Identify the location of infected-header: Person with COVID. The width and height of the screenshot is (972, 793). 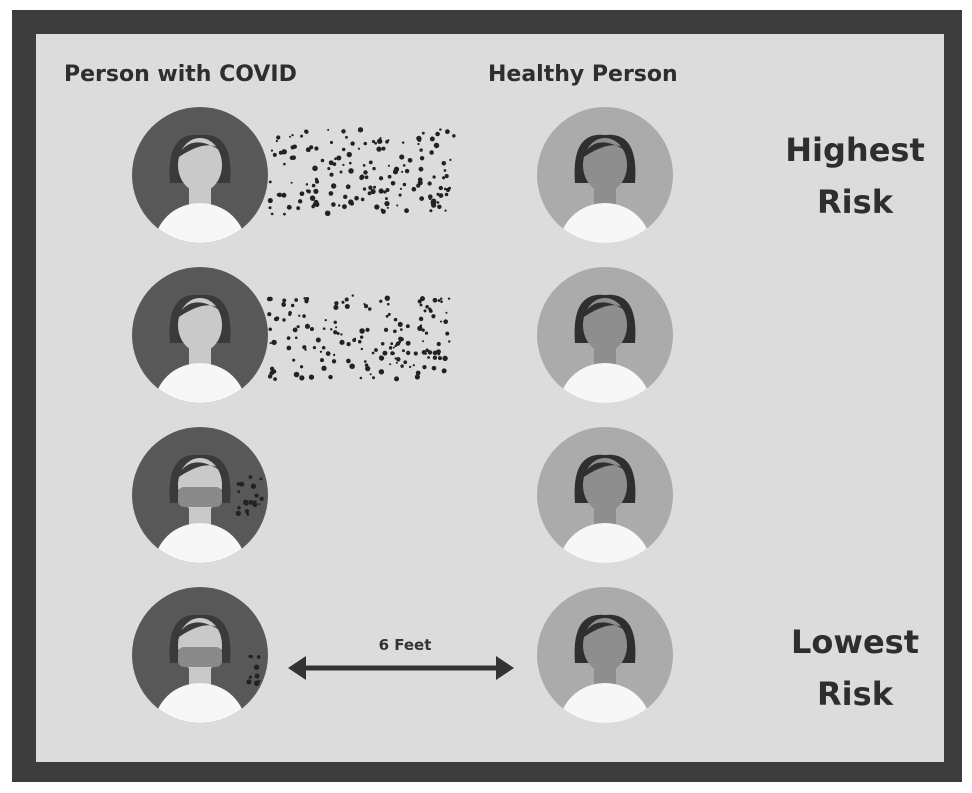
(180, 74).